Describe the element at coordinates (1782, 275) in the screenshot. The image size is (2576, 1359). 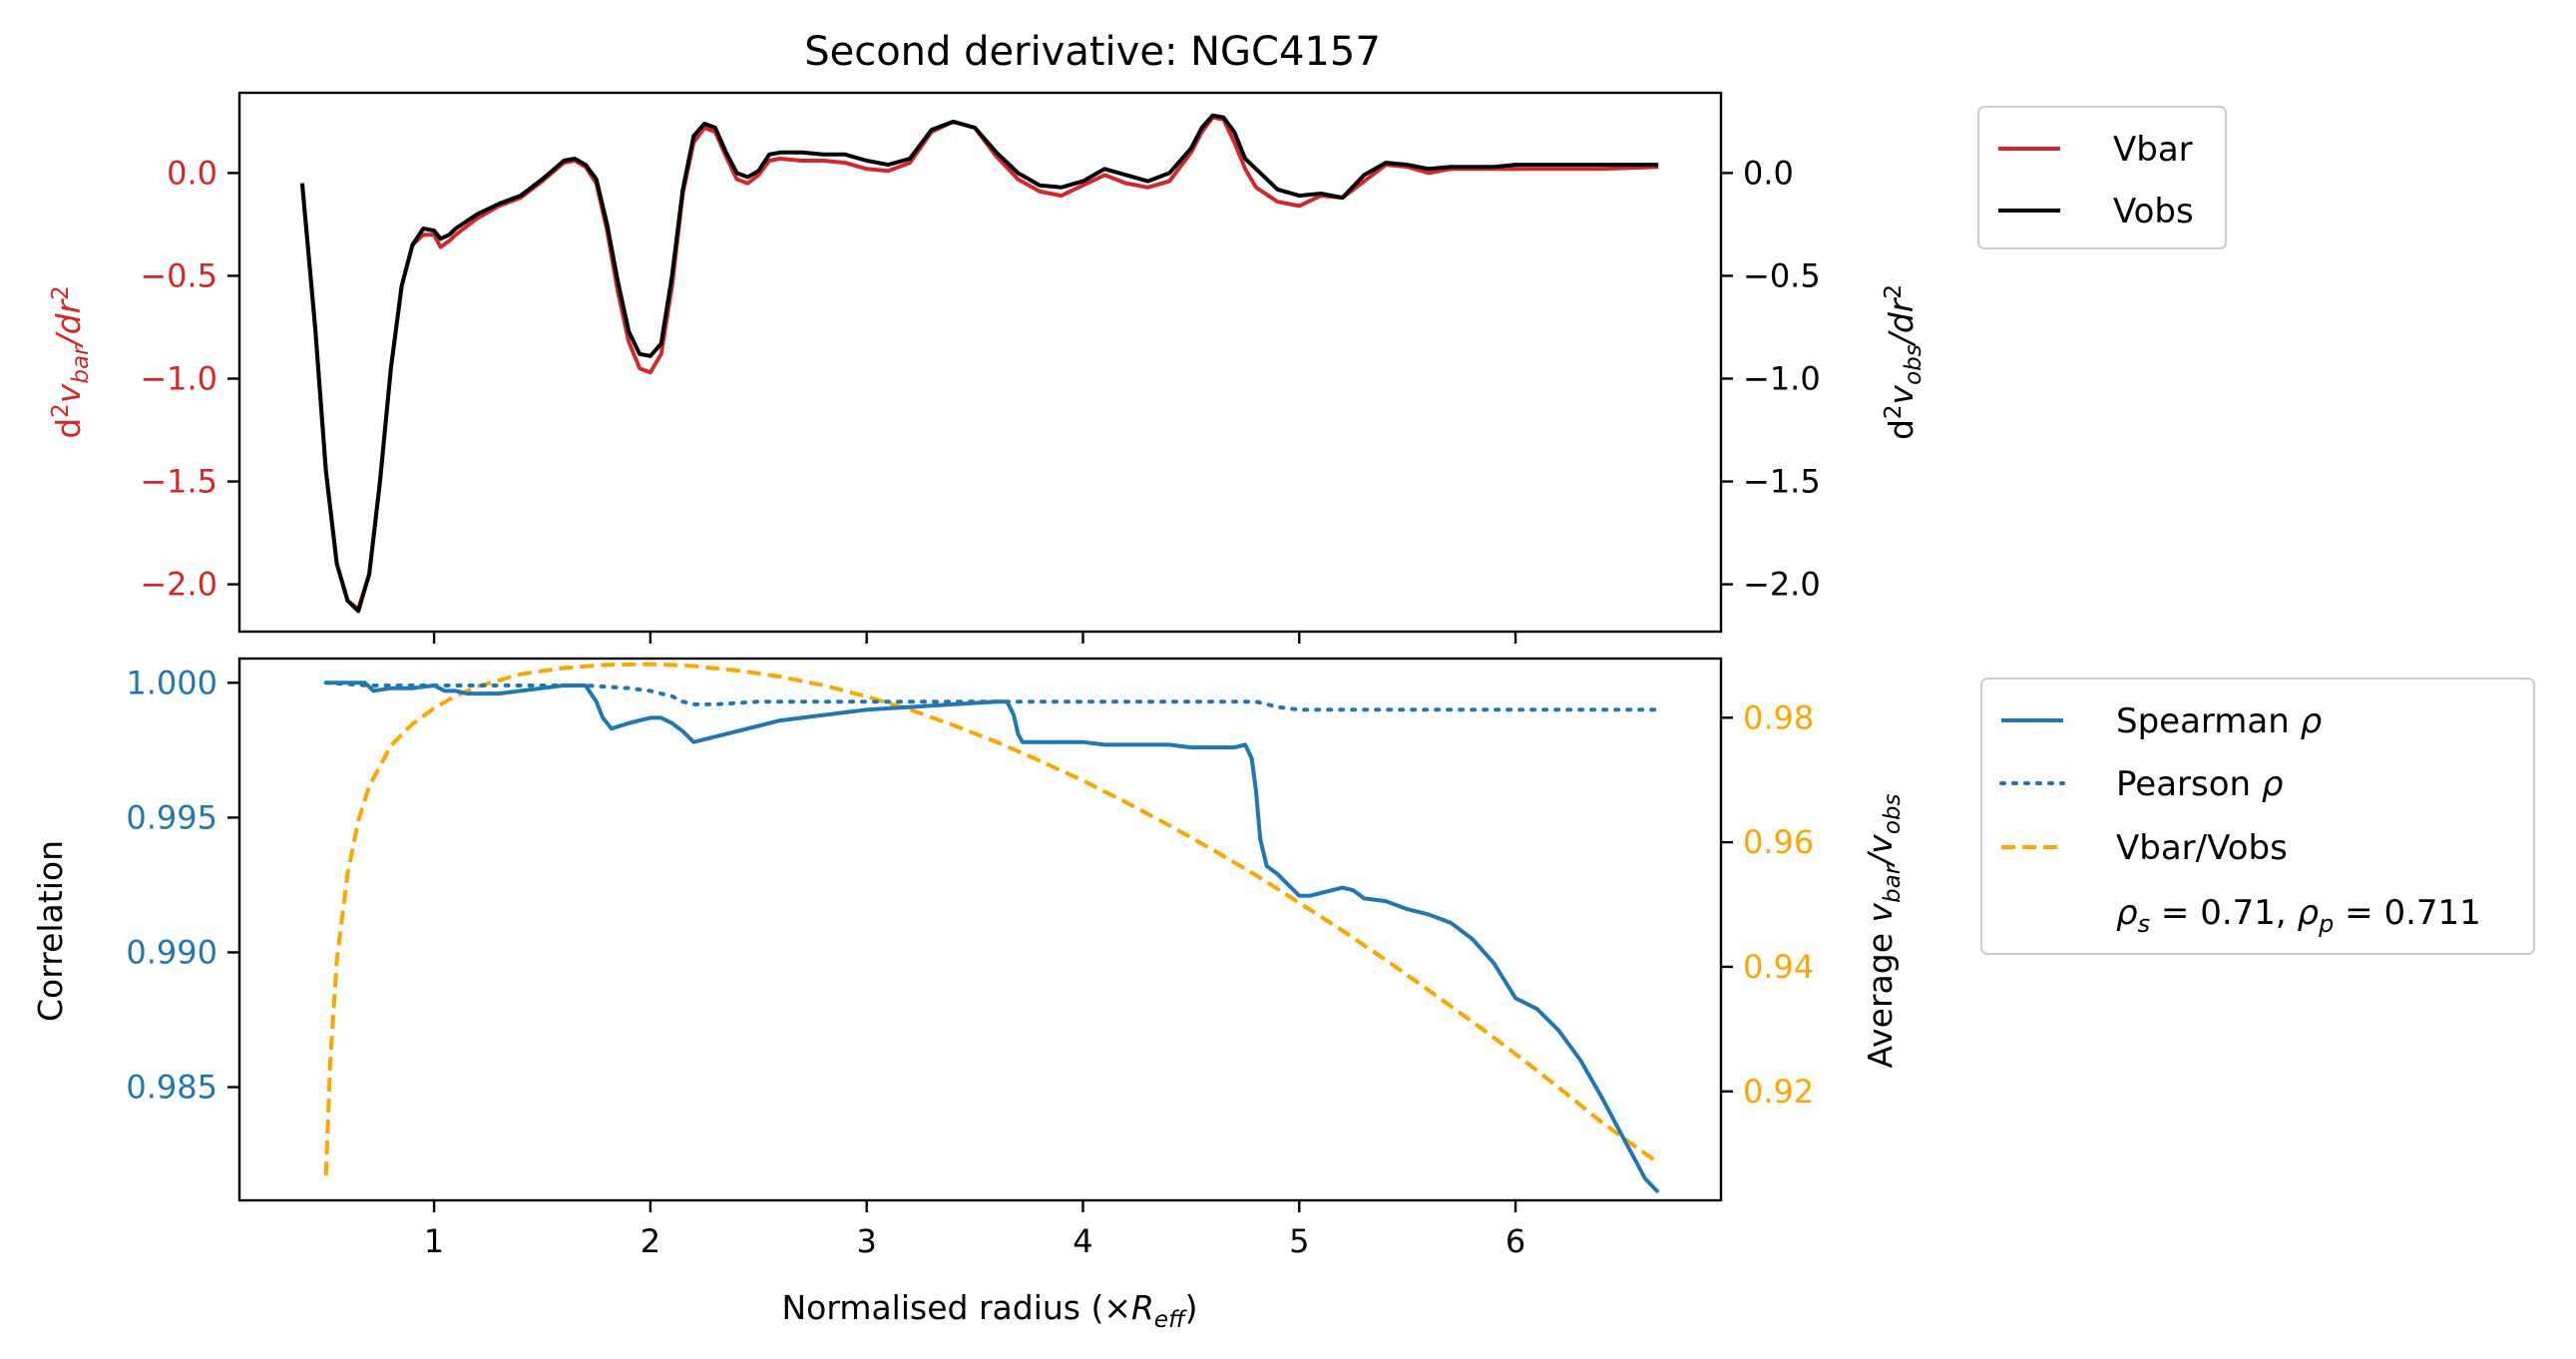
I see `top-right-y-tick-label: −0.5` at that location.